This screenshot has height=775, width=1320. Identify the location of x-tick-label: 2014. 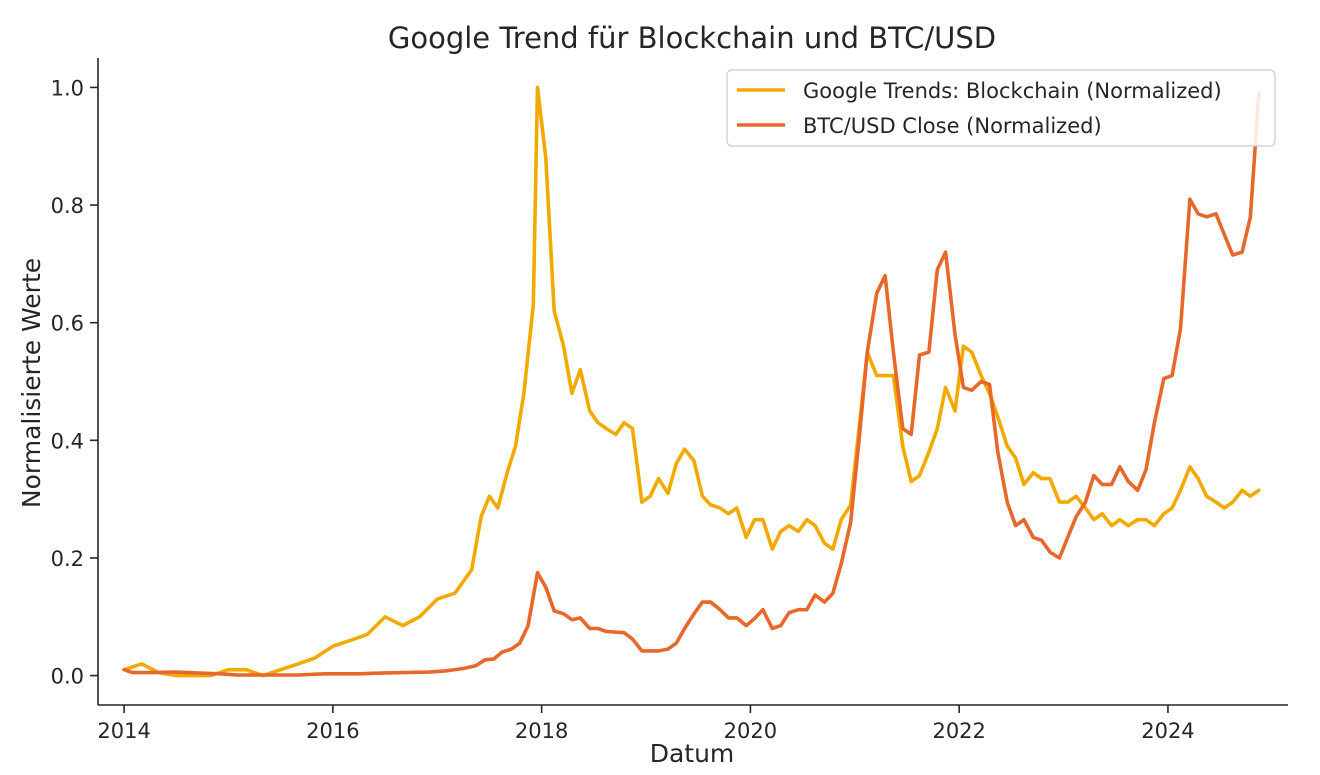
(123, 731).